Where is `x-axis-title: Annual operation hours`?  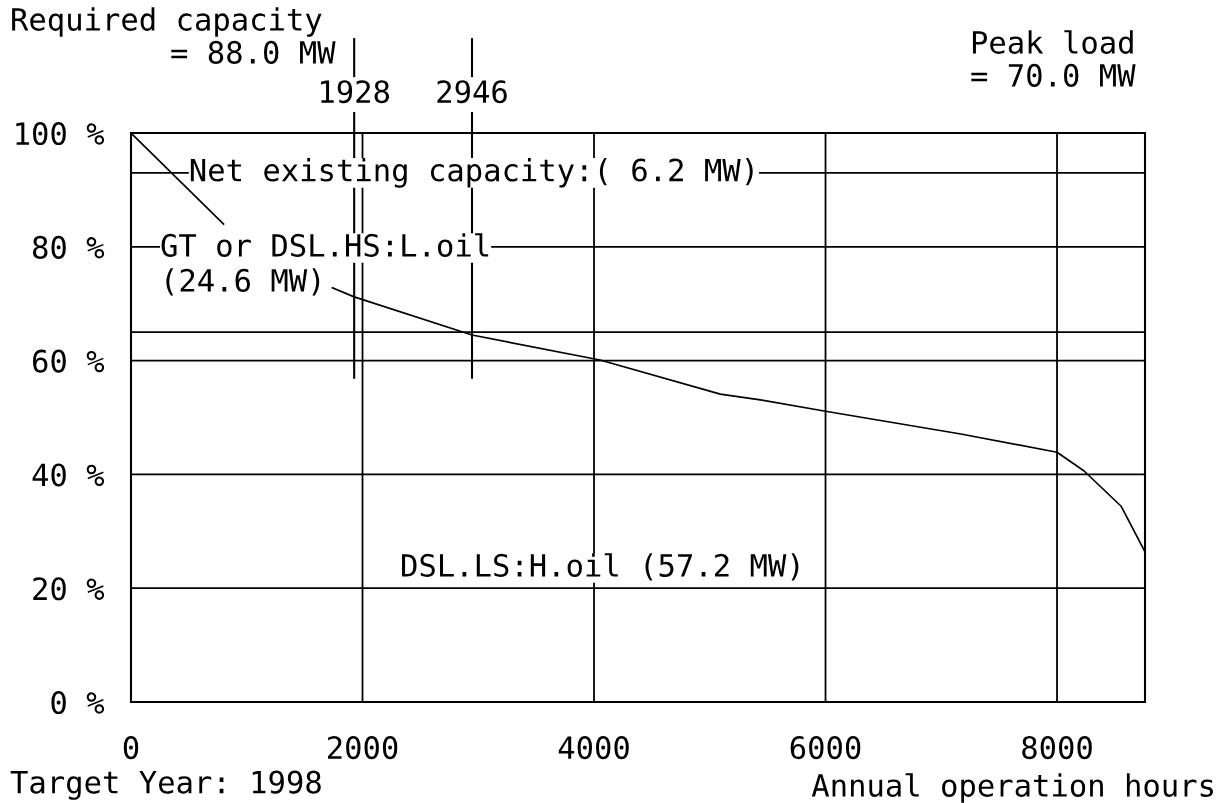
x-axis-title: Annual operation hours is located at coordinates (1012, 788).